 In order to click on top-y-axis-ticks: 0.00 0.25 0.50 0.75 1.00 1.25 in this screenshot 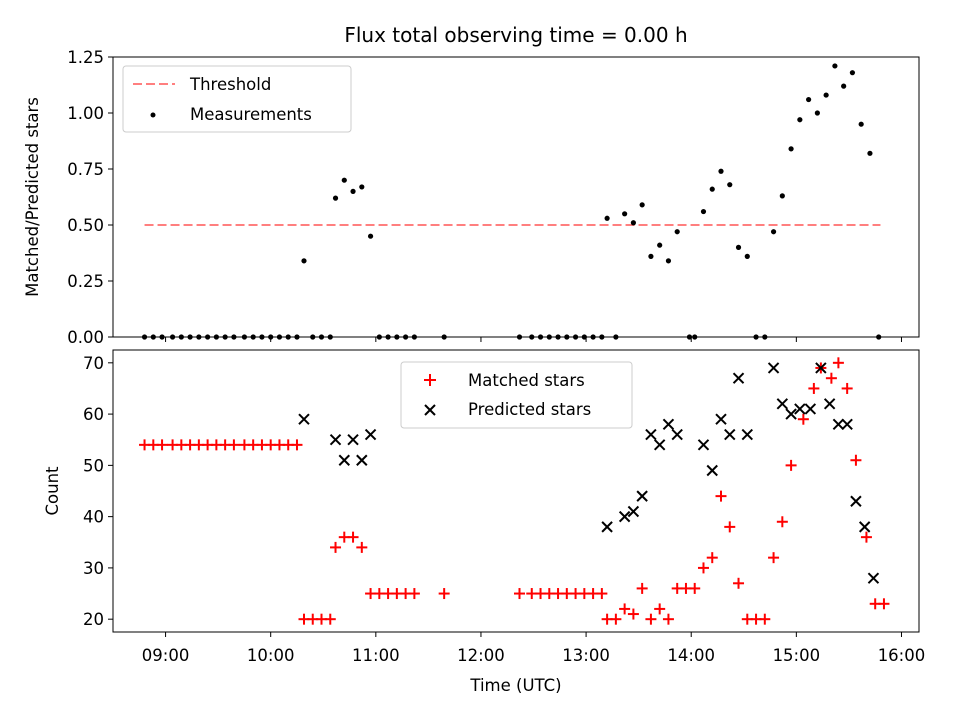, I will do `click(90, 197)`.